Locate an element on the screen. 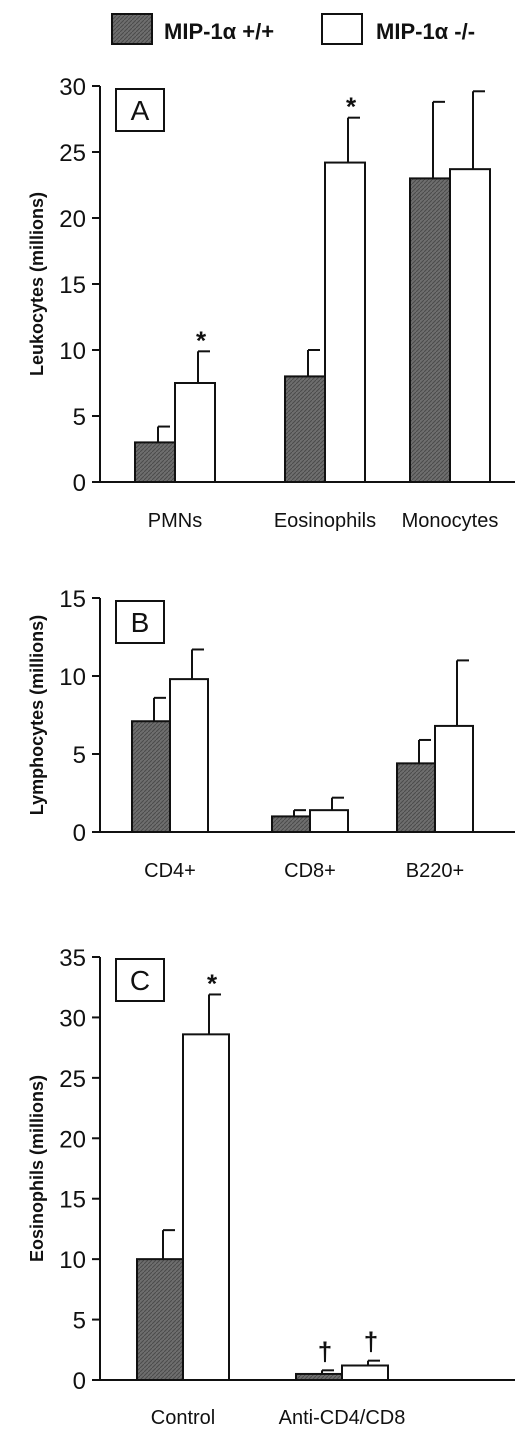  legend-label-wildtype: MIP-1α +/+ is located at coordinates (219, 31).